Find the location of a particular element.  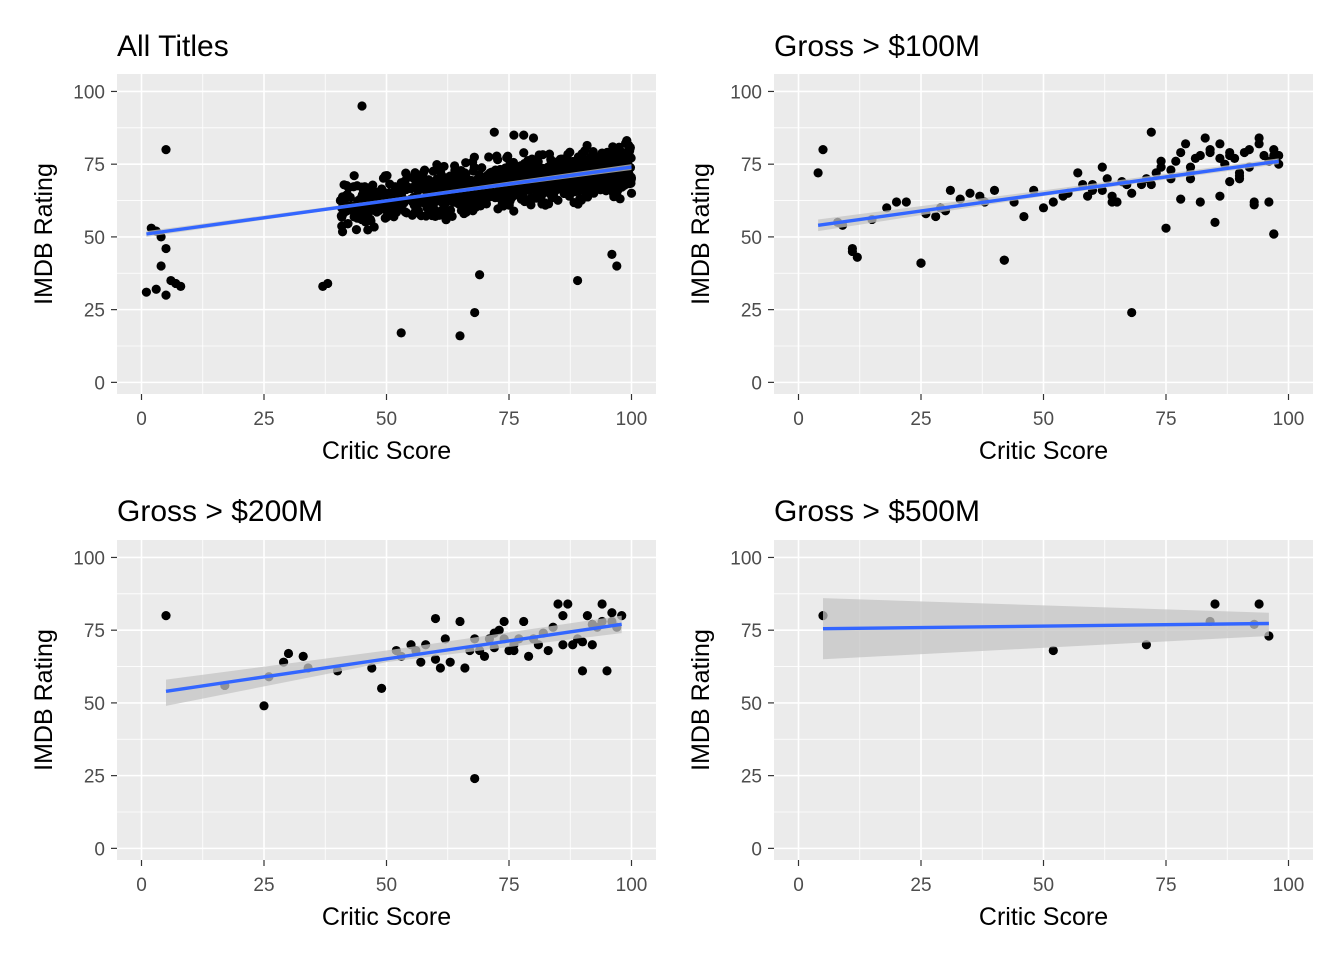

confidence-band is located at coordinates (1046, 629).